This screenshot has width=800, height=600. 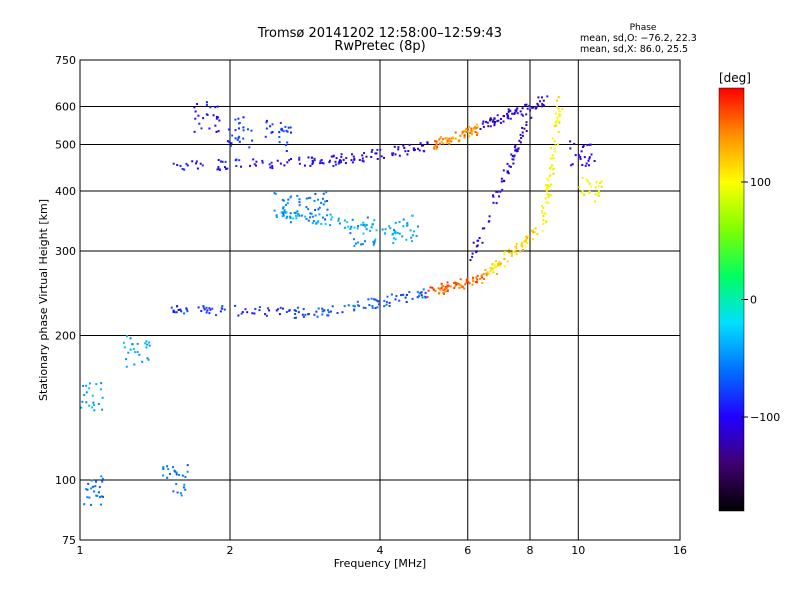 I want to click on colorbar-ticks: 100 0 −100, so click(x=760, y=300).